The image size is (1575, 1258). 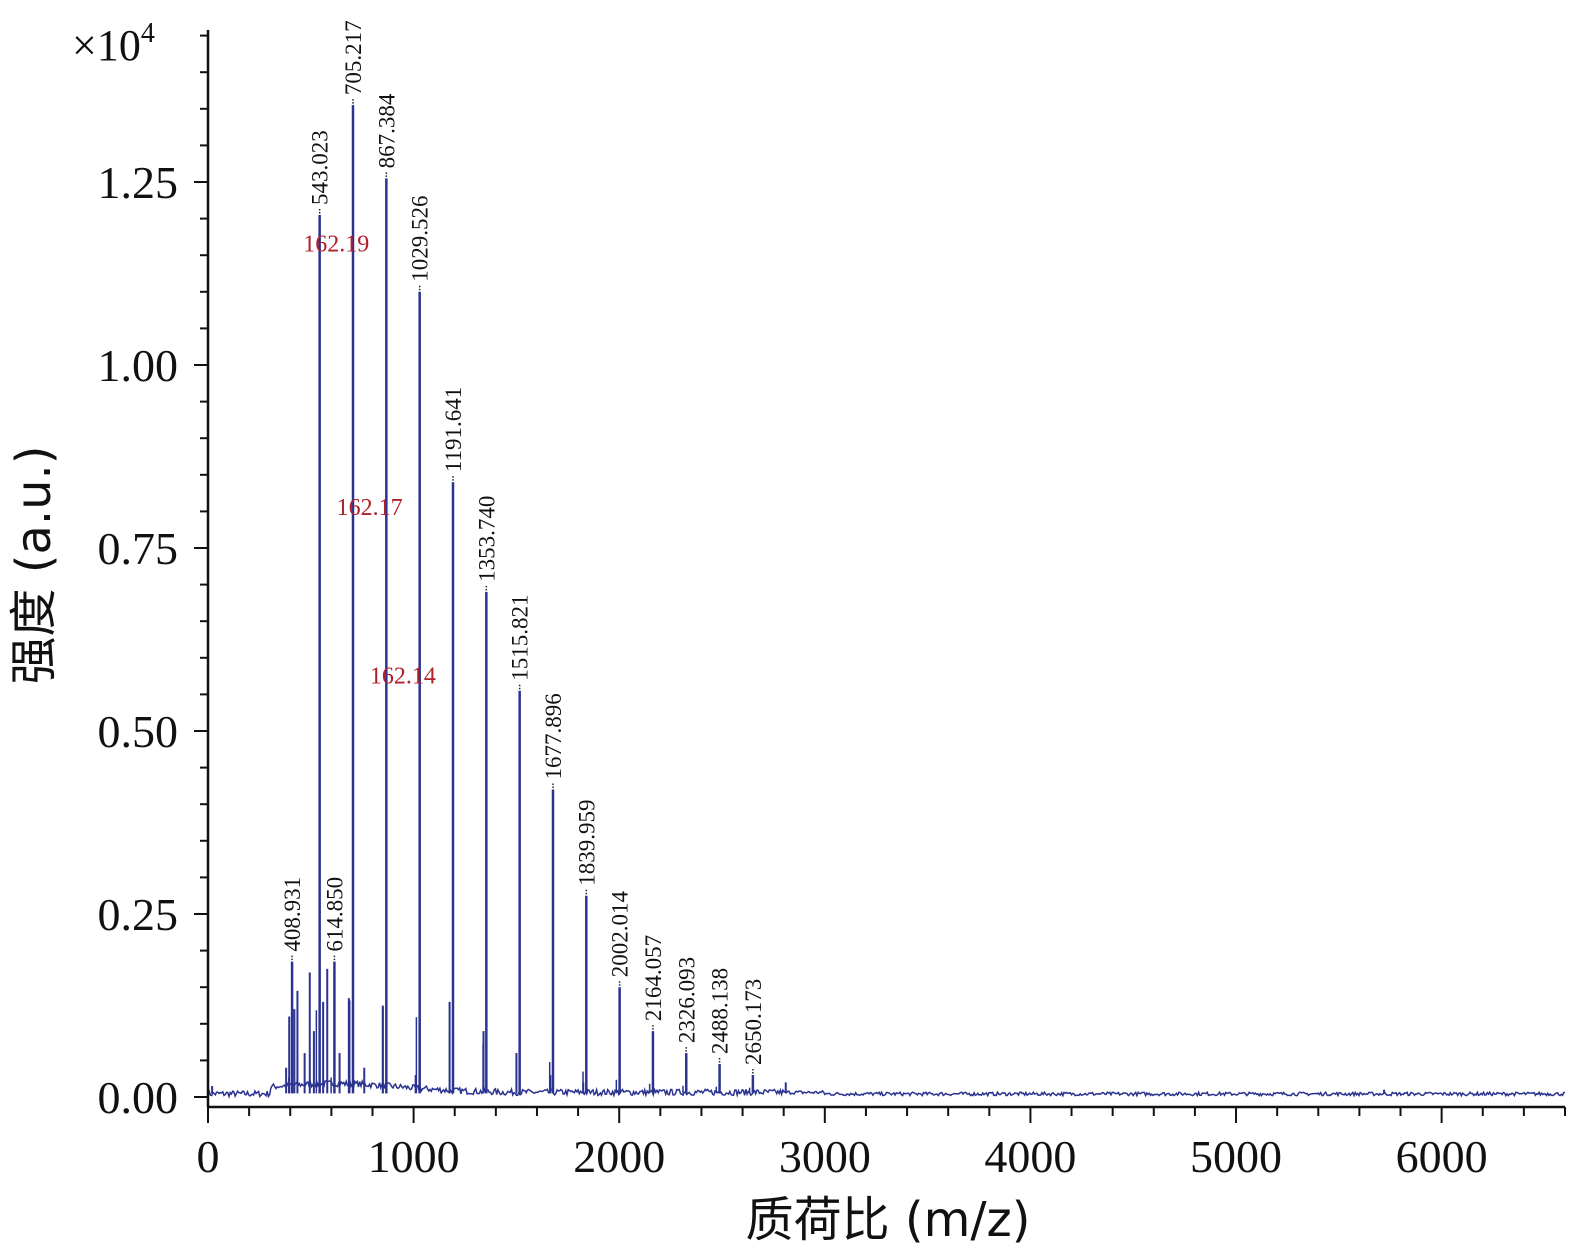 I want to click on x-tick-label: 5000, so click(x=1236, y=1156).